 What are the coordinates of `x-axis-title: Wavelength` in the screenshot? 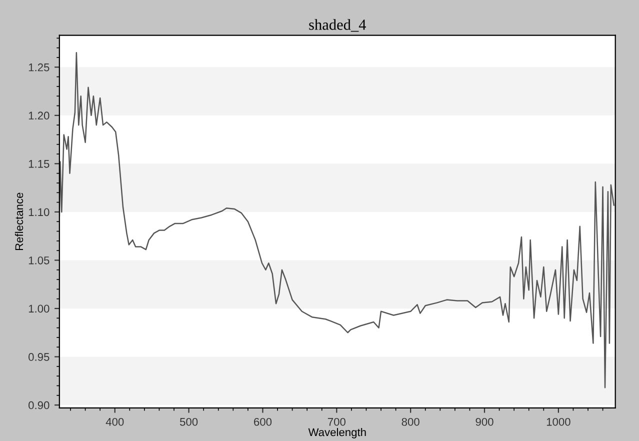 It's located at (337, 433).